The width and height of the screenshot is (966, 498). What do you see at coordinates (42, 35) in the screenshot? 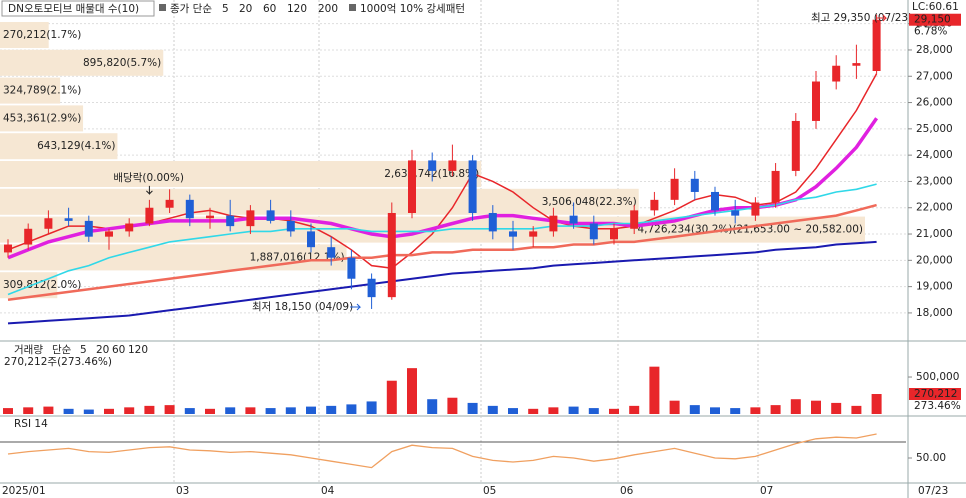
I see `profile-label: 270,212(1.7%)` at bounding box center [42, 35].